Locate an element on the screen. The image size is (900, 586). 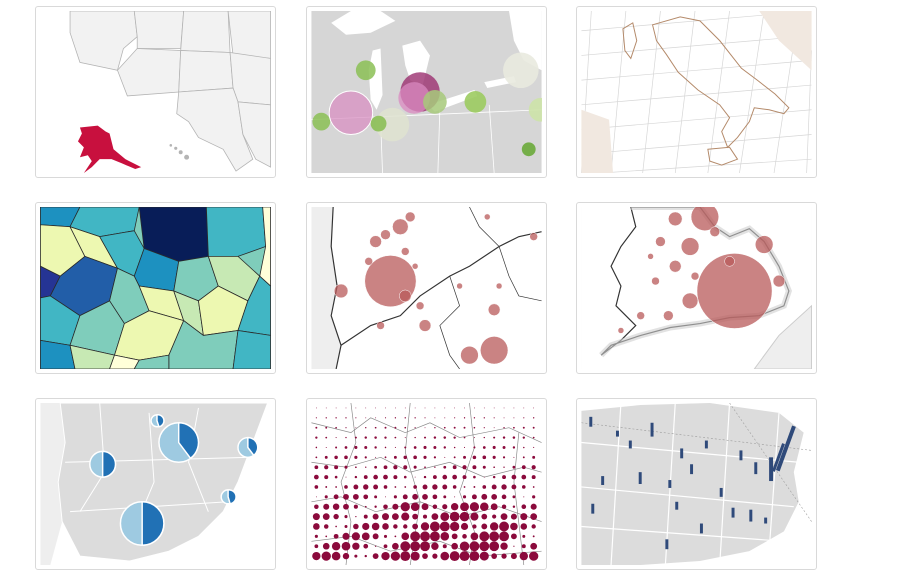
map-thumbnail-great-lakes-bubbles is located at coordinates (426, 92).